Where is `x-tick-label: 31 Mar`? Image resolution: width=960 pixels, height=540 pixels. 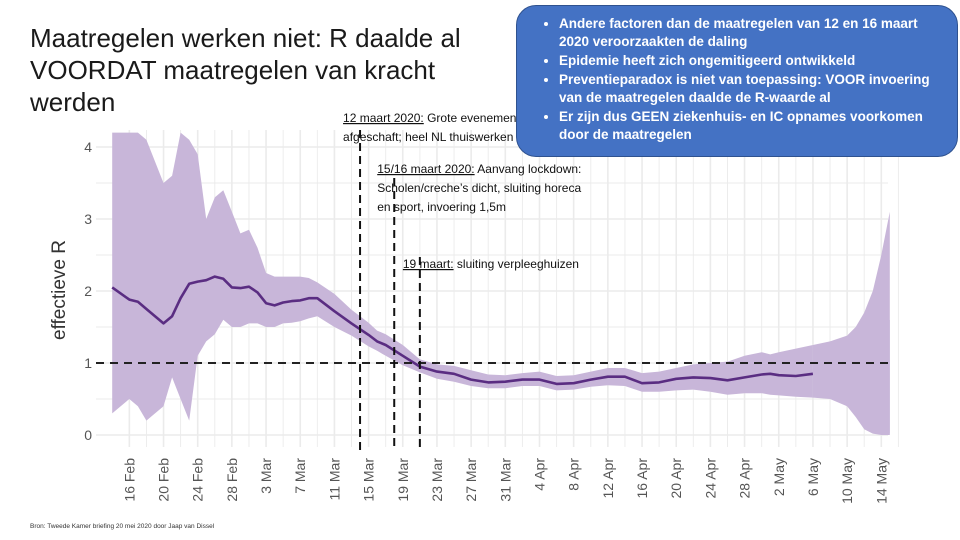 x-tick-label: 31 Mar is located at coordinates (505, 480).